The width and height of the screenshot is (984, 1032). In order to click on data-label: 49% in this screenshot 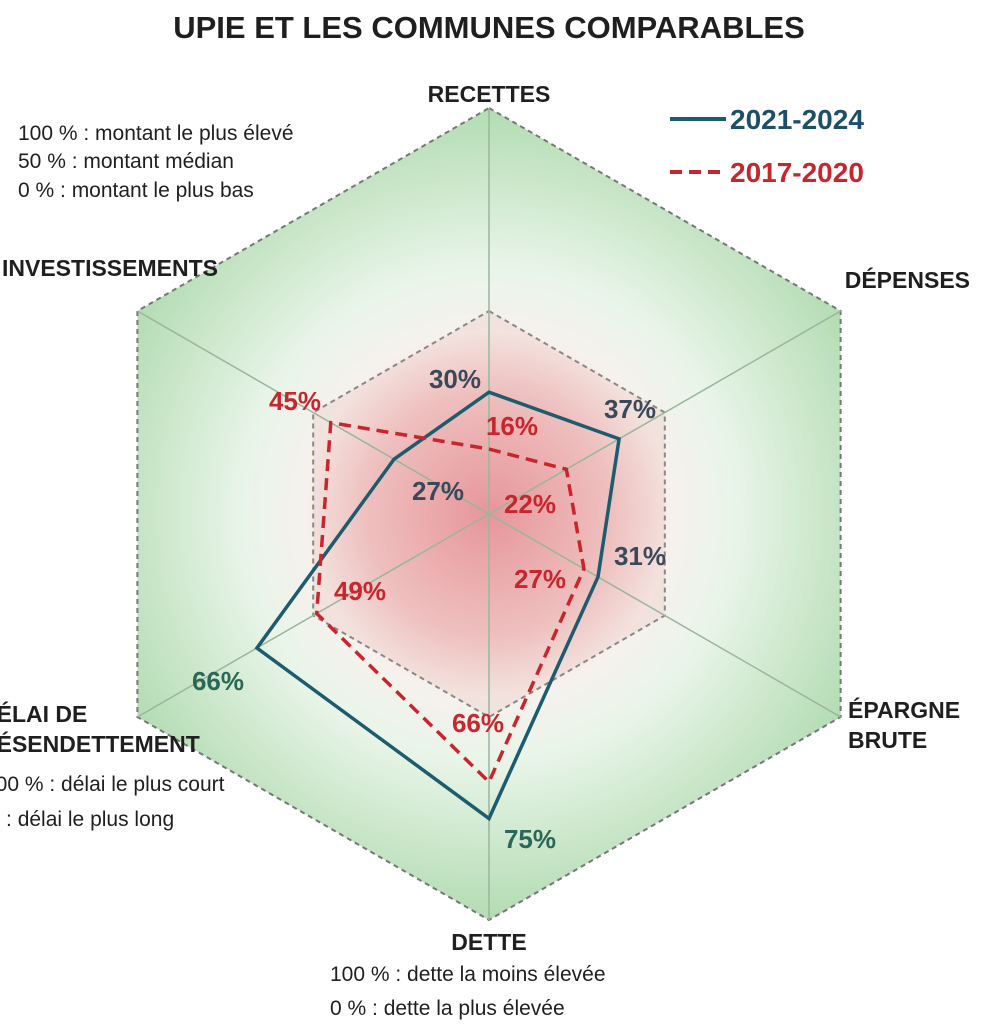, I will do `click(360, 591)`.